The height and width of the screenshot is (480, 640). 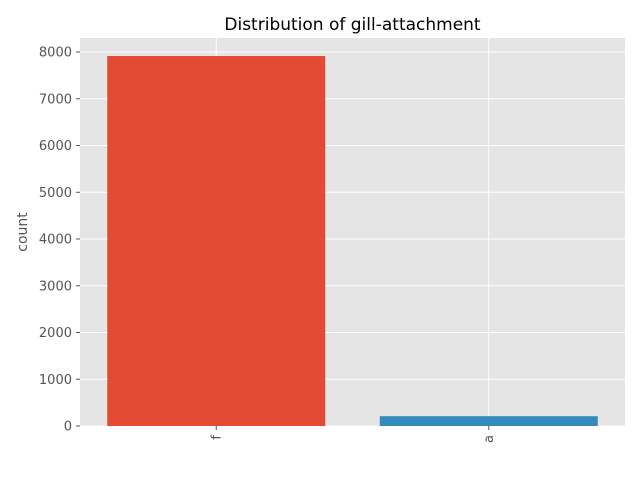 What do you see at coordinates (352, 25) in the screenshot?
I see `chart-title: Distribution of gill-attachment` at bounding box center [352, 25].